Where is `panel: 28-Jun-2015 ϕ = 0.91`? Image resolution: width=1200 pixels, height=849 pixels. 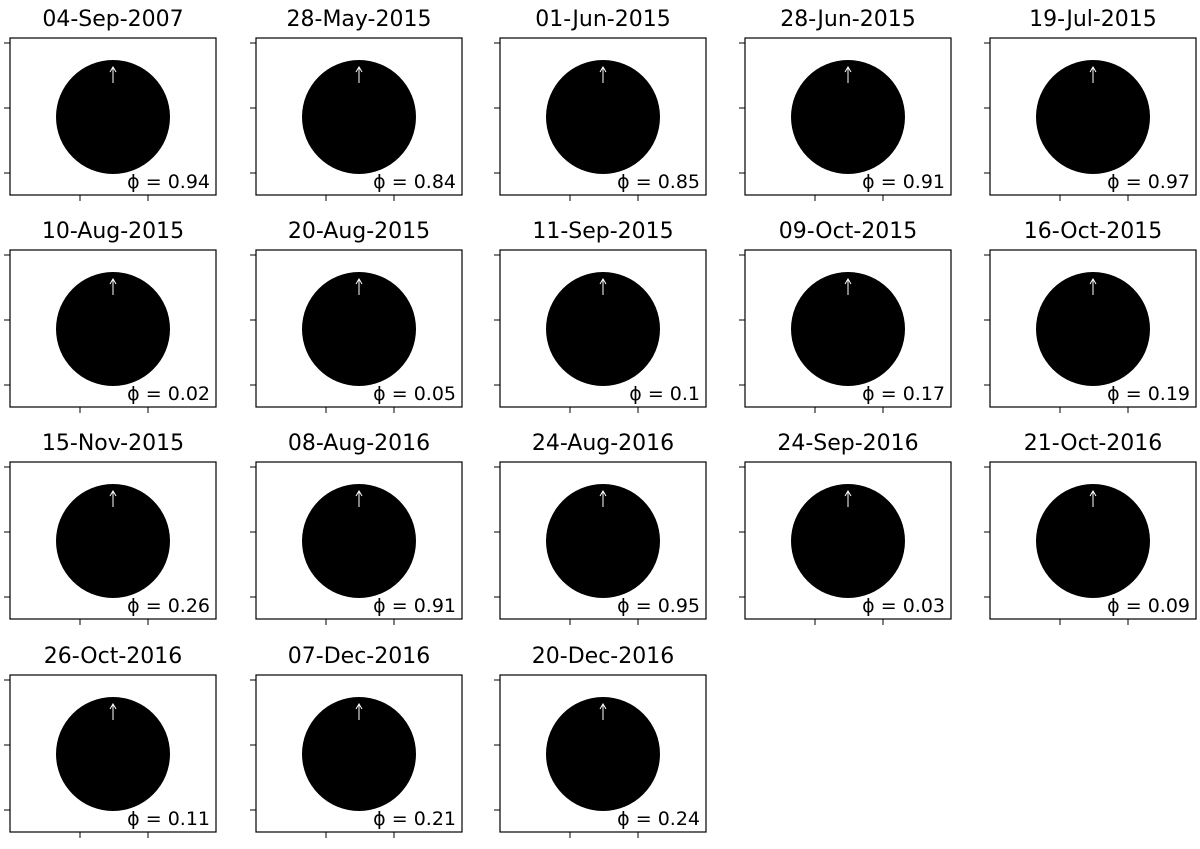
panel: 28-Jun-2015 ϕ = 0.91 is located at coordinates (845, 104).